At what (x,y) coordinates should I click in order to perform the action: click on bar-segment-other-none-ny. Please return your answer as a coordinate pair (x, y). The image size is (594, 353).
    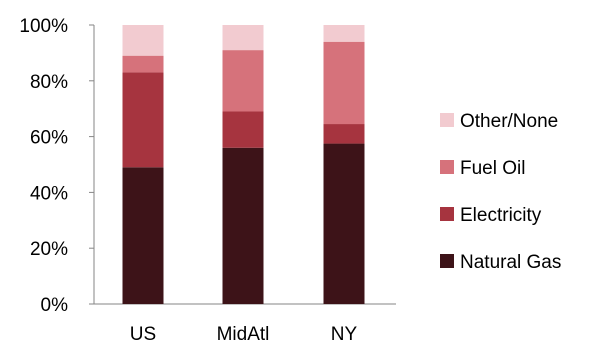
    Looking at the image, I should click on (344, 33).